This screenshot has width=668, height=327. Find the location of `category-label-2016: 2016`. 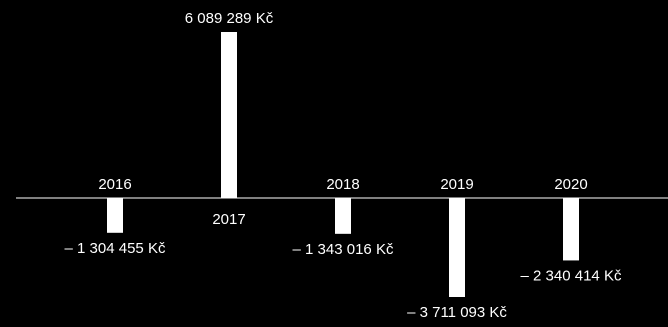

category-label-2016: 2016 is located at coordinates (114, 184).